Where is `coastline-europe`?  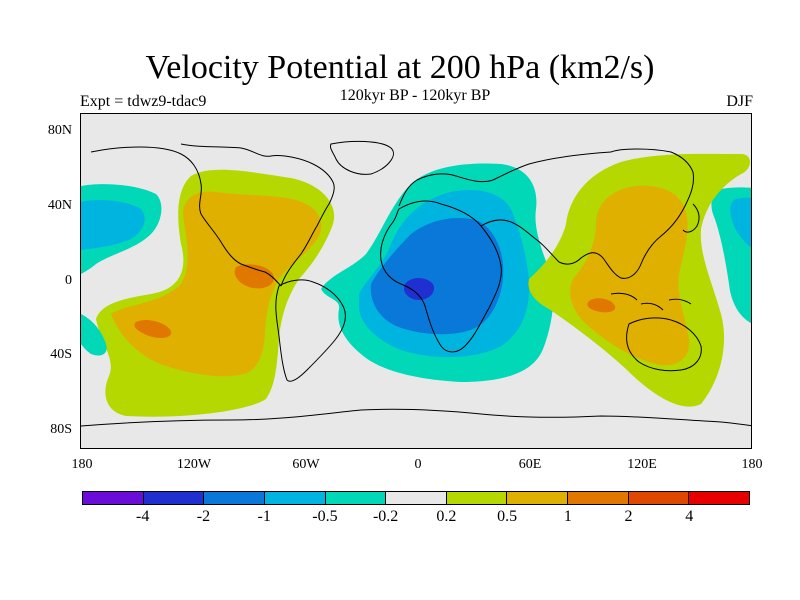
coastline-europe is located at coordinates (505, 179).